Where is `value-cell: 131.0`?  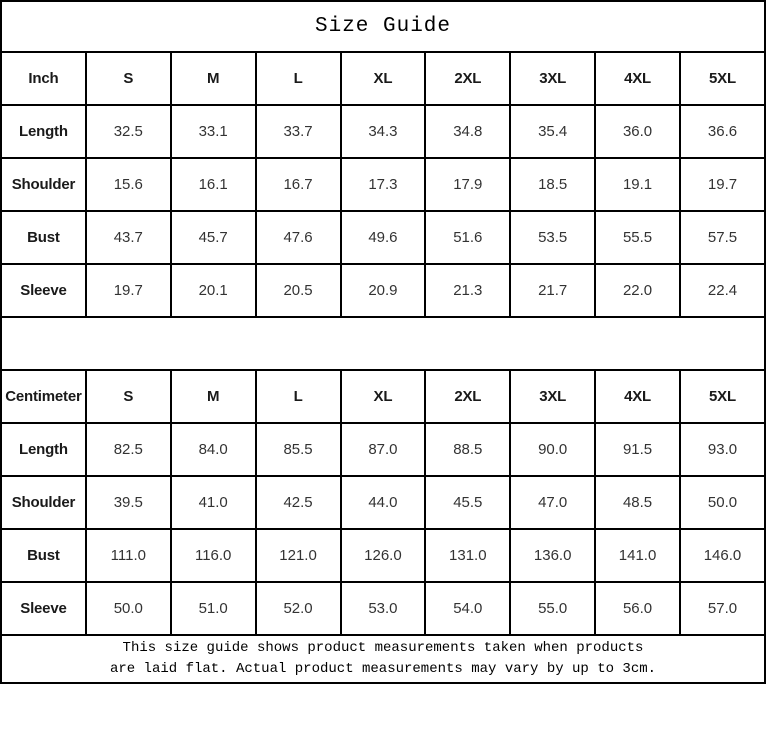
value-cell: 131.0 is located at coordinates (468, 555).